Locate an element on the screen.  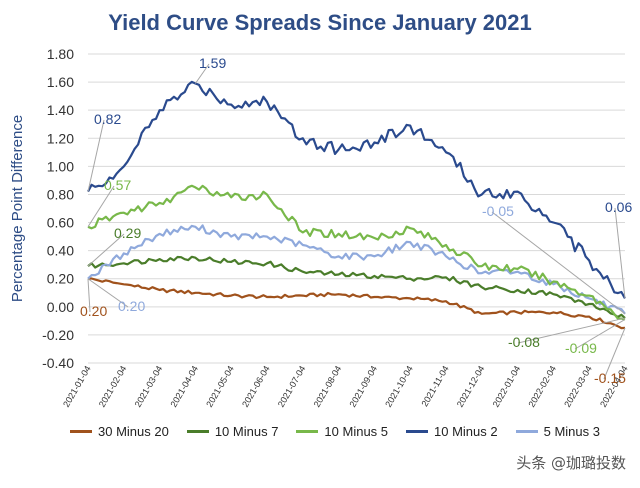
x-tick-label: 2021-02-04 is located at coordinates (113, 386).